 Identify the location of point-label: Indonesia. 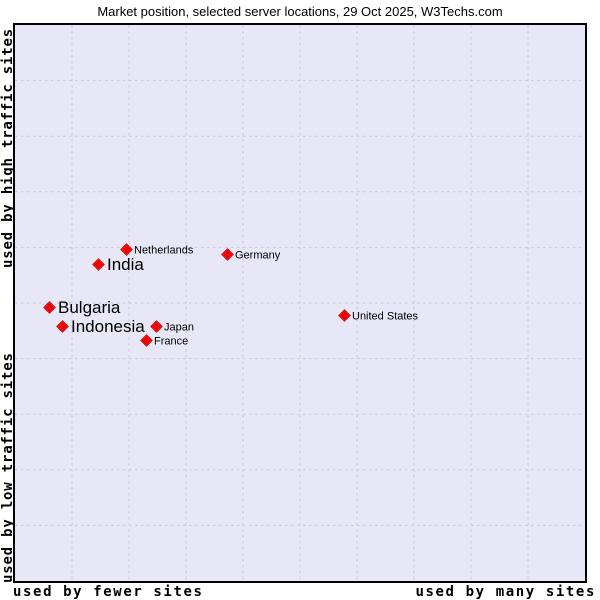
(108, 327).